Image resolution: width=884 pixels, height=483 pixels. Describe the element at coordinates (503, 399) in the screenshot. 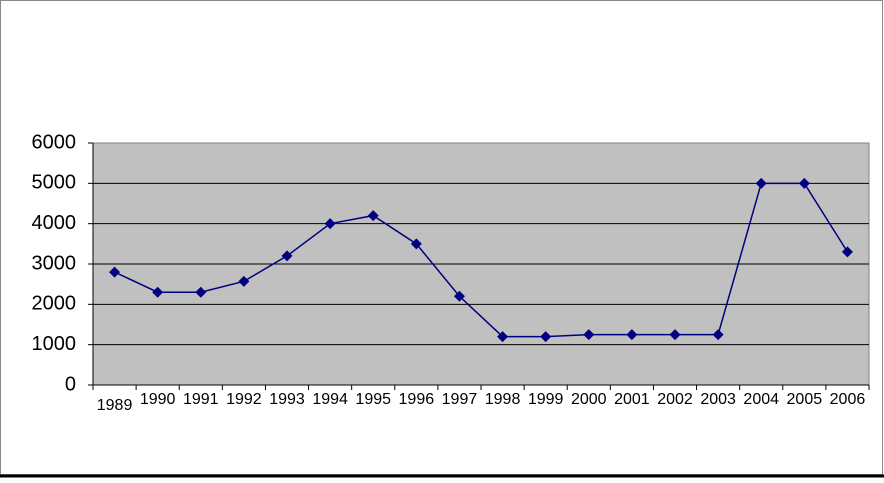

I see `x-tick-label: 1998` at that location.